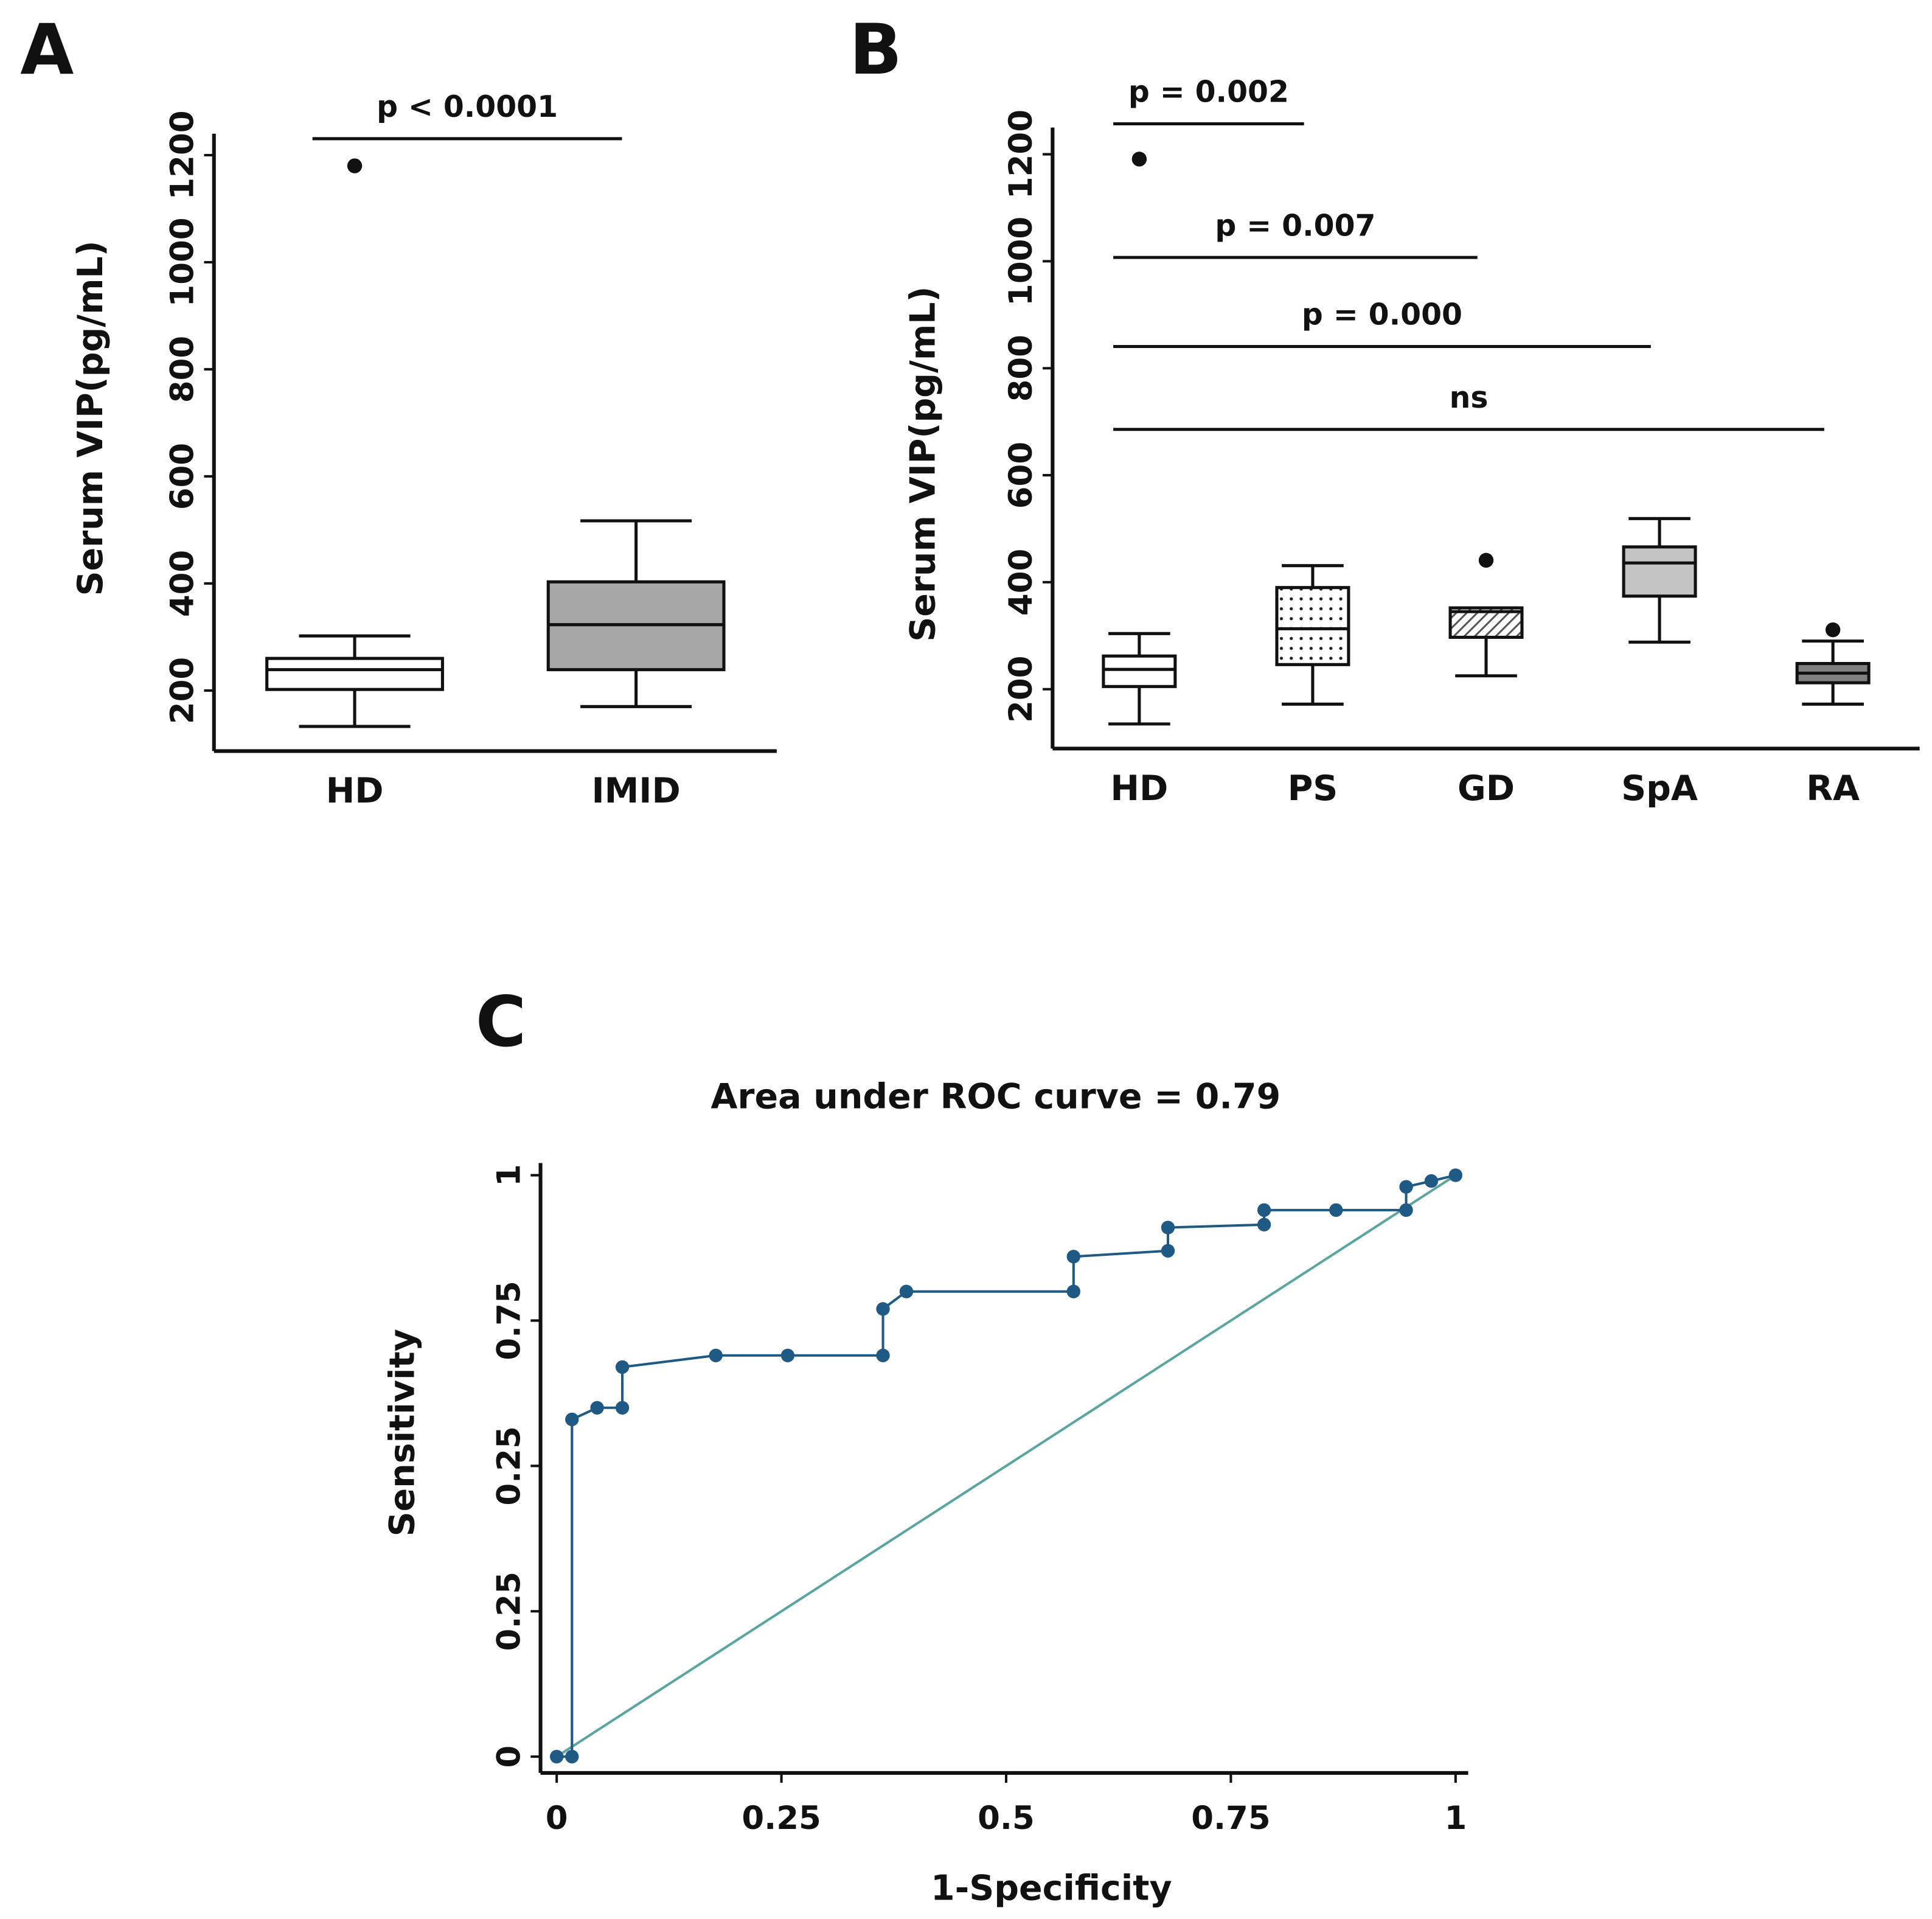 The width and height of the screenshot is (1932, 1919). I want to click on bracket-label: p = 0.000, so click(1382, 315).